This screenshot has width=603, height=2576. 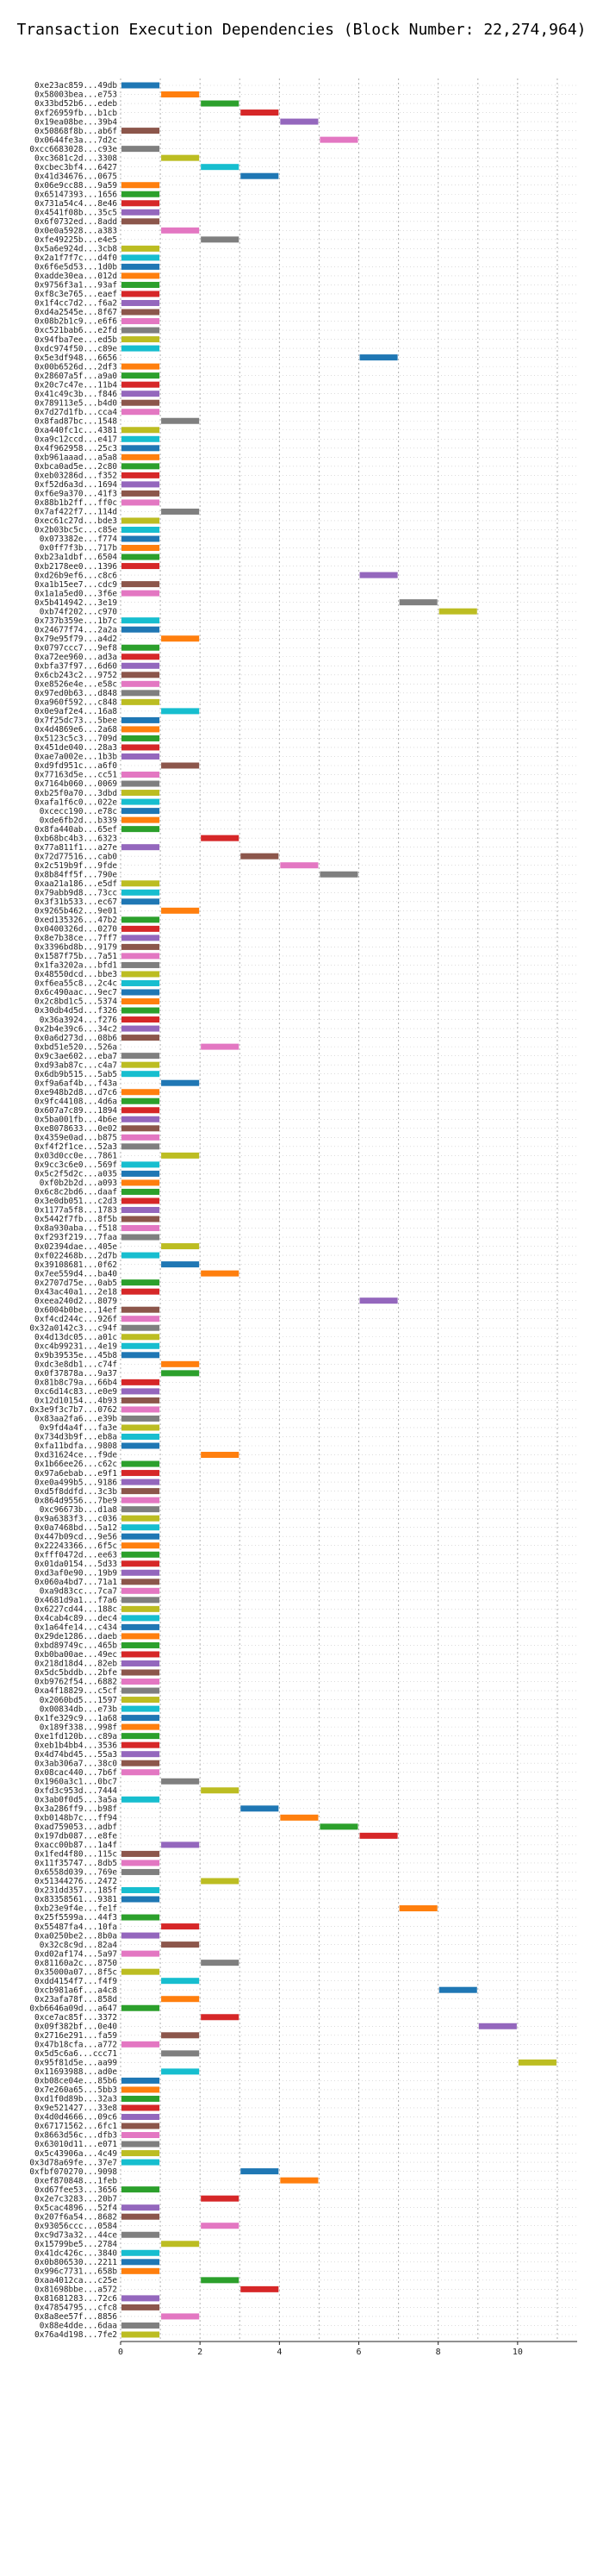 I want to click on y-tick-label: 0xcecc190...e78c, so click(x=78, y=811).